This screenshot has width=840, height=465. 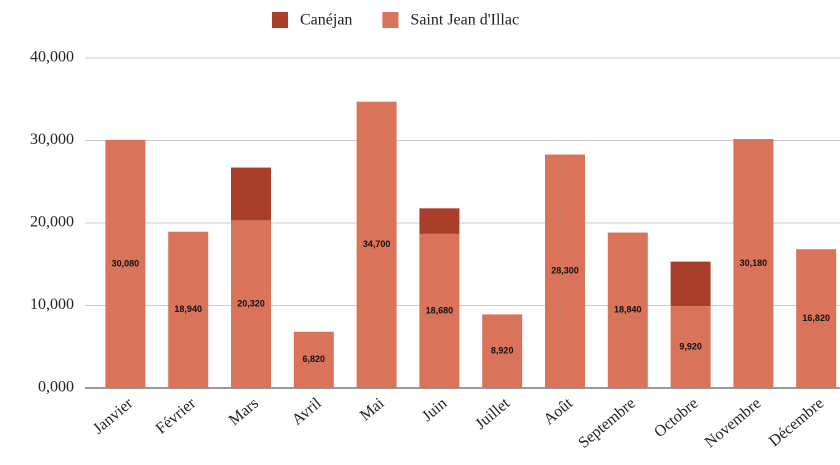 I want to click on data-label: 6,820, so click(x=314, y=359).